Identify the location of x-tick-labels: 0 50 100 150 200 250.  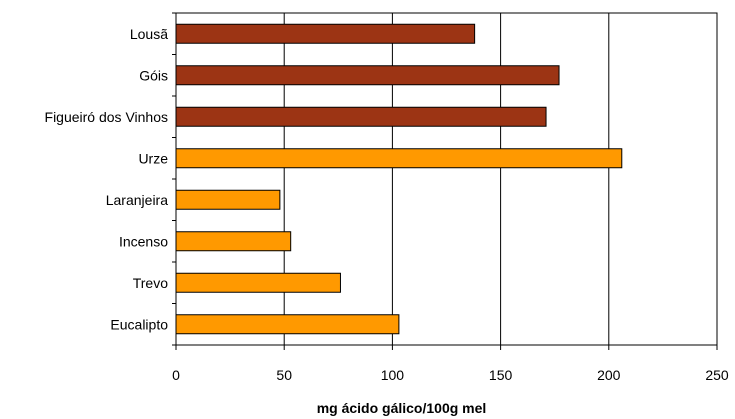
(450, 375).